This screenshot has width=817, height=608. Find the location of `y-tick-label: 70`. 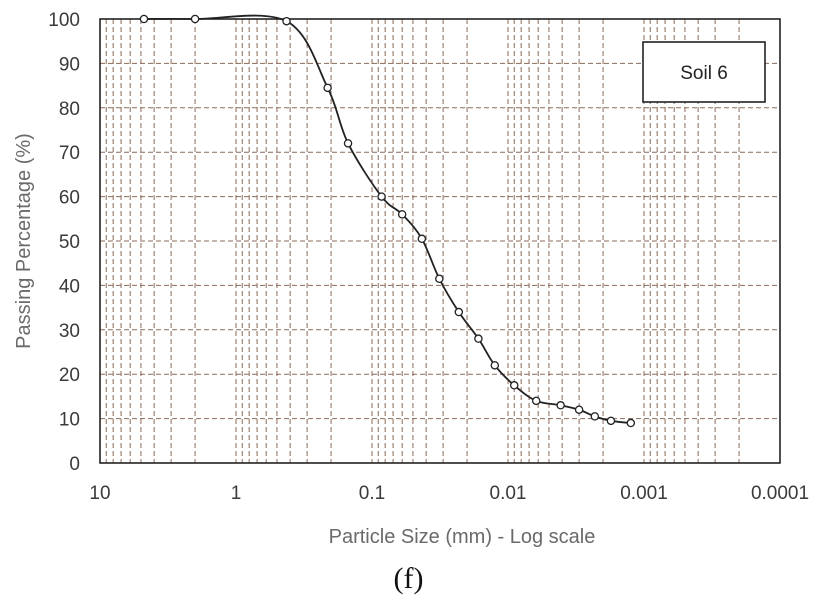

y-tick-label: 70 is located at coordinates (69, 153).